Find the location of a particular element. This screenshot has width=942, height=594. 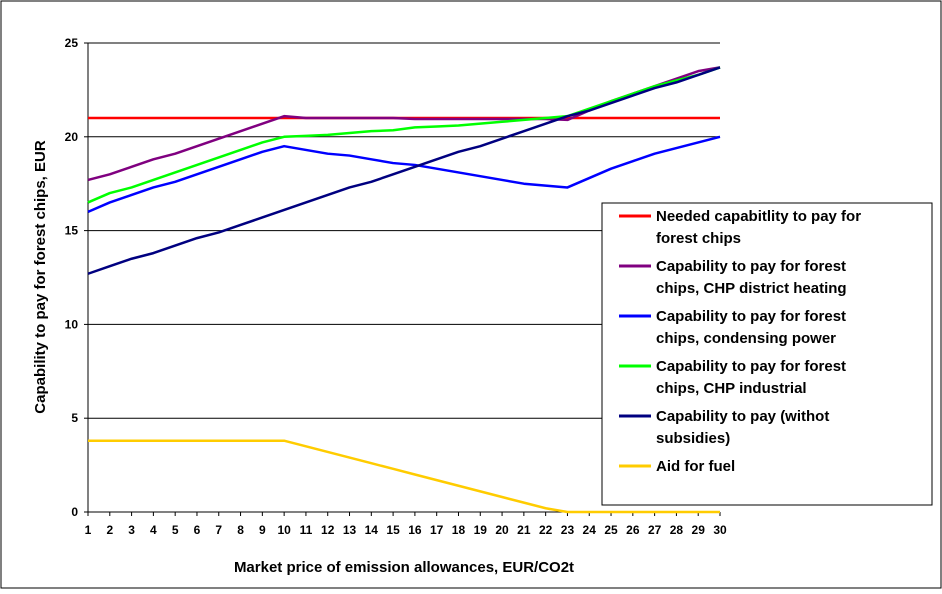

x-tick-label: 11 is located at coordinates (306, 530).